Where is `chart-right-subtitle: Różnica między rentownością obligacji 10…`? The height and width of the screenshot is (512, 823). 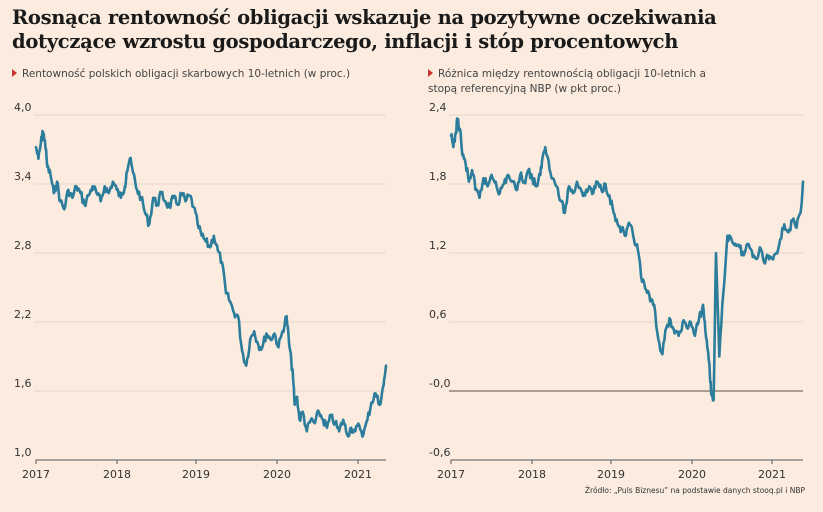 chart-right-subtitle: Różnica między rentownością obligacji 10… is located at coordinates (578, 82).